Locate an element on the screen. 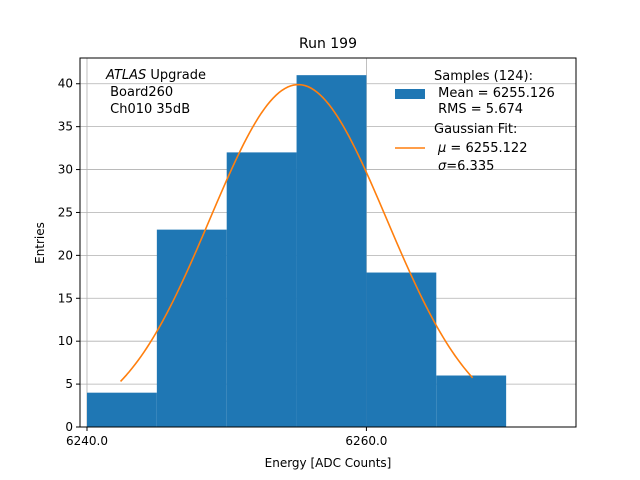 This screenshot has height=480, width=640. x-tick-label: 6260.0 is located at coordinates (366, 441).